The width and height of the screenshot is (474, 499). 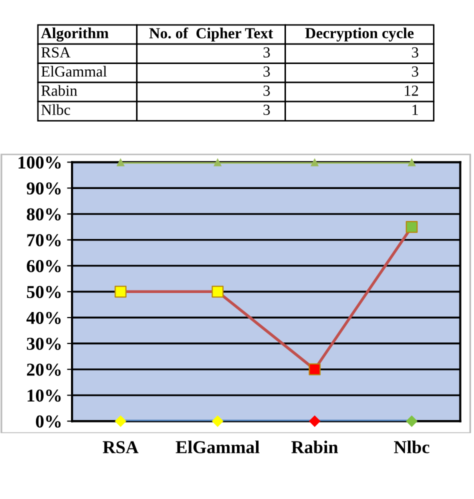 What do you see at coordinates (411, 91) in the screenshot?
I see `data-label: 12` at bounding box center [411, 91].